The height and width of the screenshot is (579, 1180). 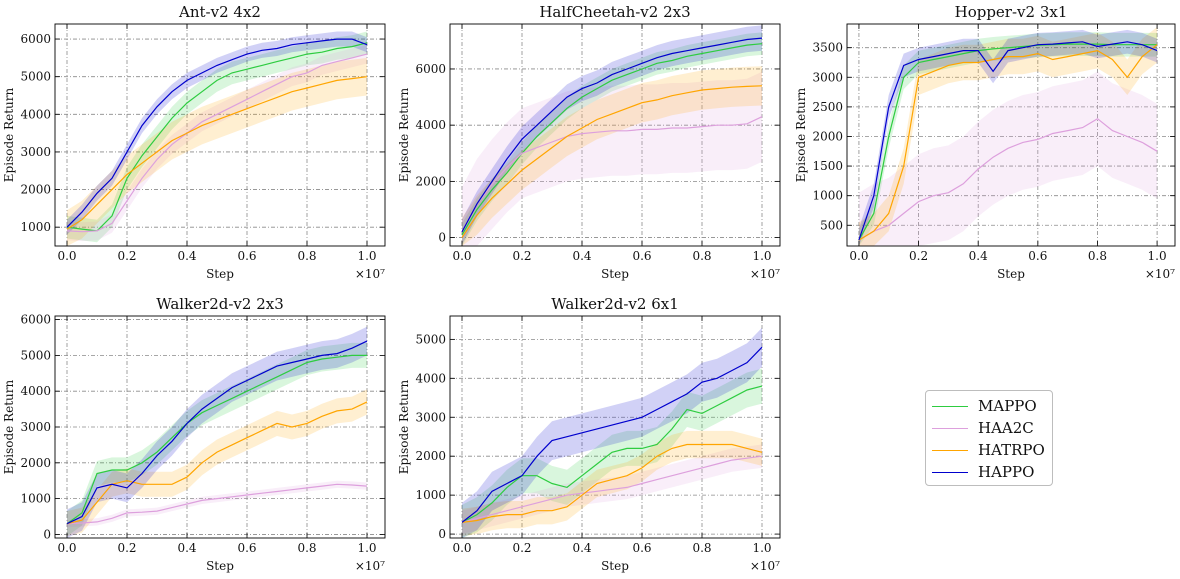 I want to click on legend-item-haa2c: HAA2C, so click(x=989, y=428).